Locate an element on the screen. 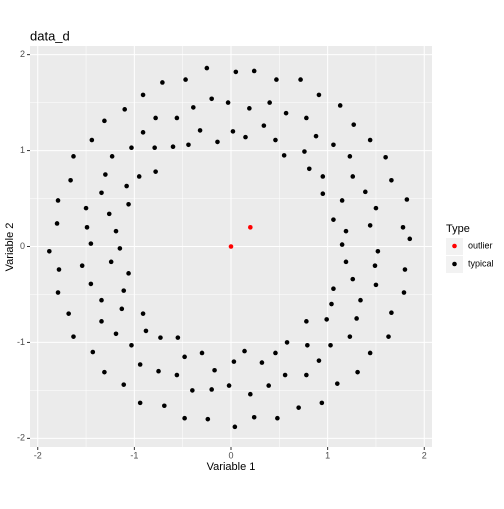 This screenshot has height=509, width=504. x-tick-label: 0 is located at coordinates (230, 455).